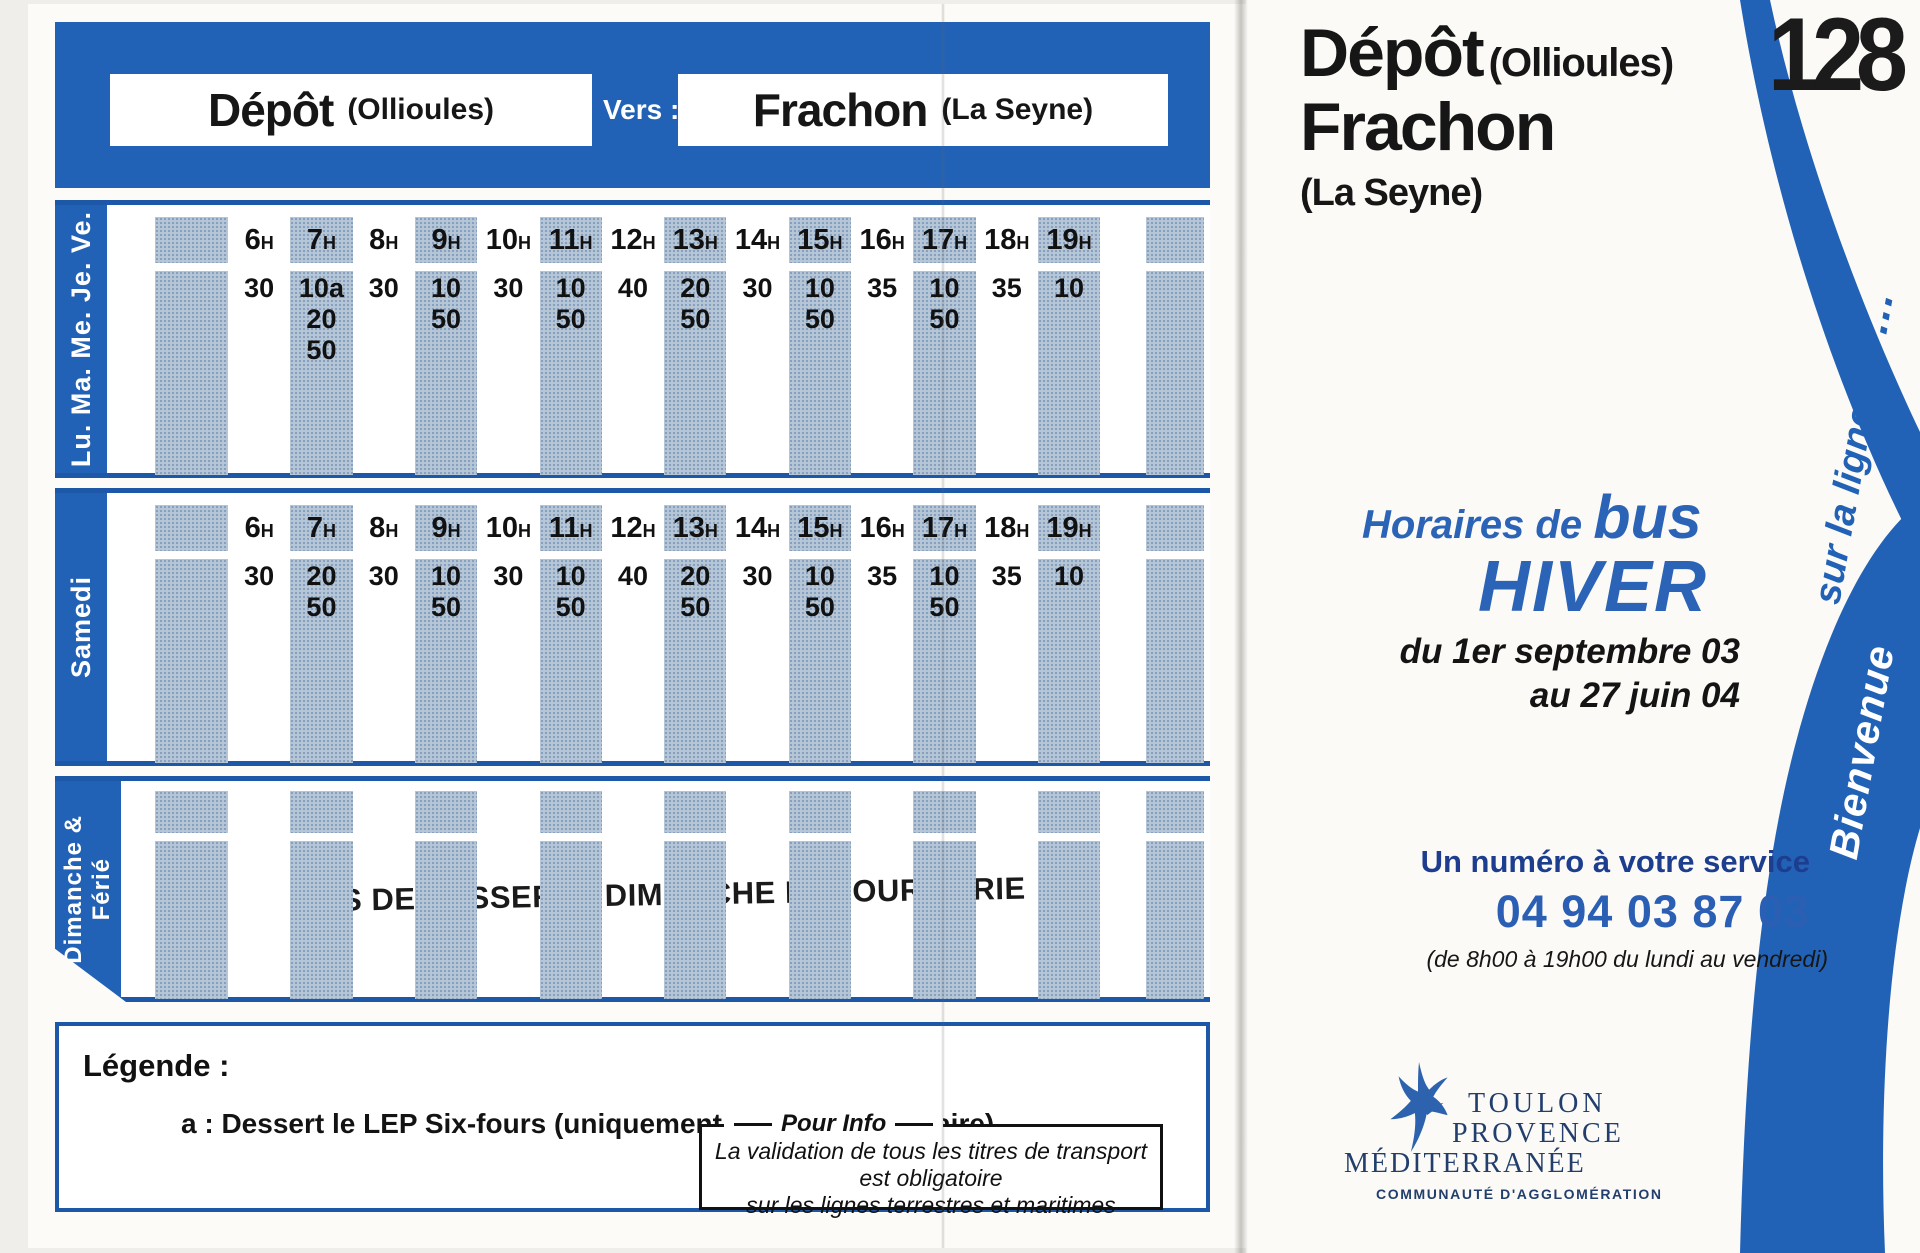  What do you see at coordinates (420, 109) in the screenshot?
I see `origin-stop-city: (Ollioules)` at bounding box center [420, 109].